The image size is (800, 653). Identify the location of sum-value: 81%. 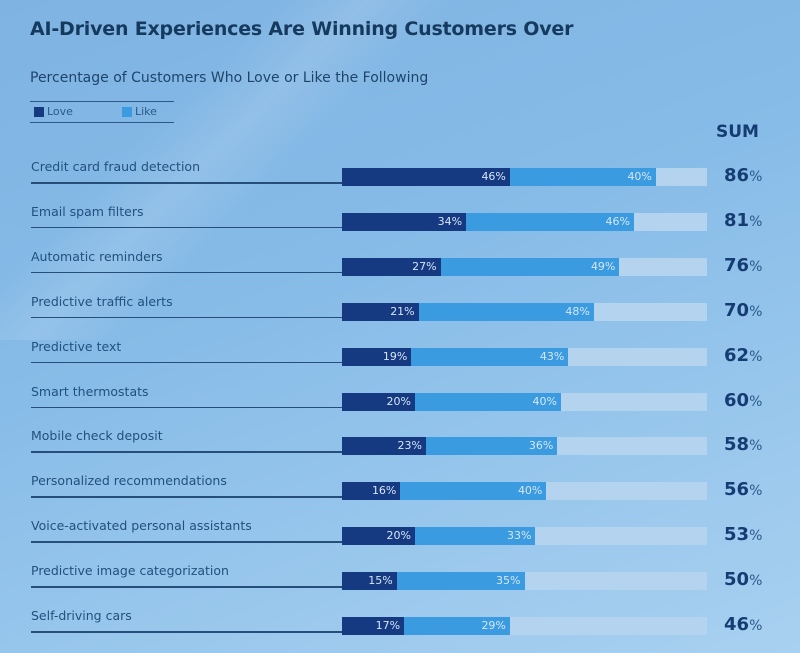
(743, 220).